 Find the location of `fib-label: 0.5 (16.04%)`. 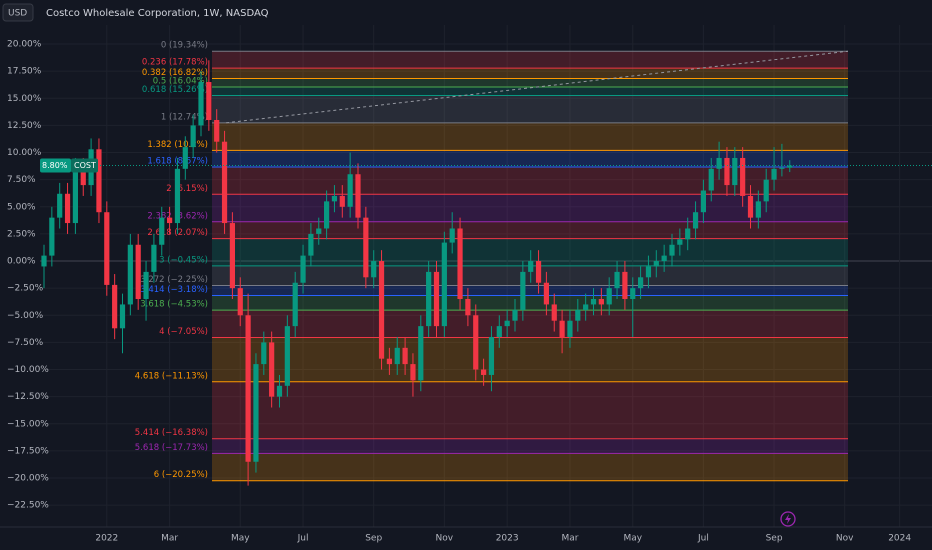

fib-label: 0.5 (16.04%) is located at coordinates (180, 82).